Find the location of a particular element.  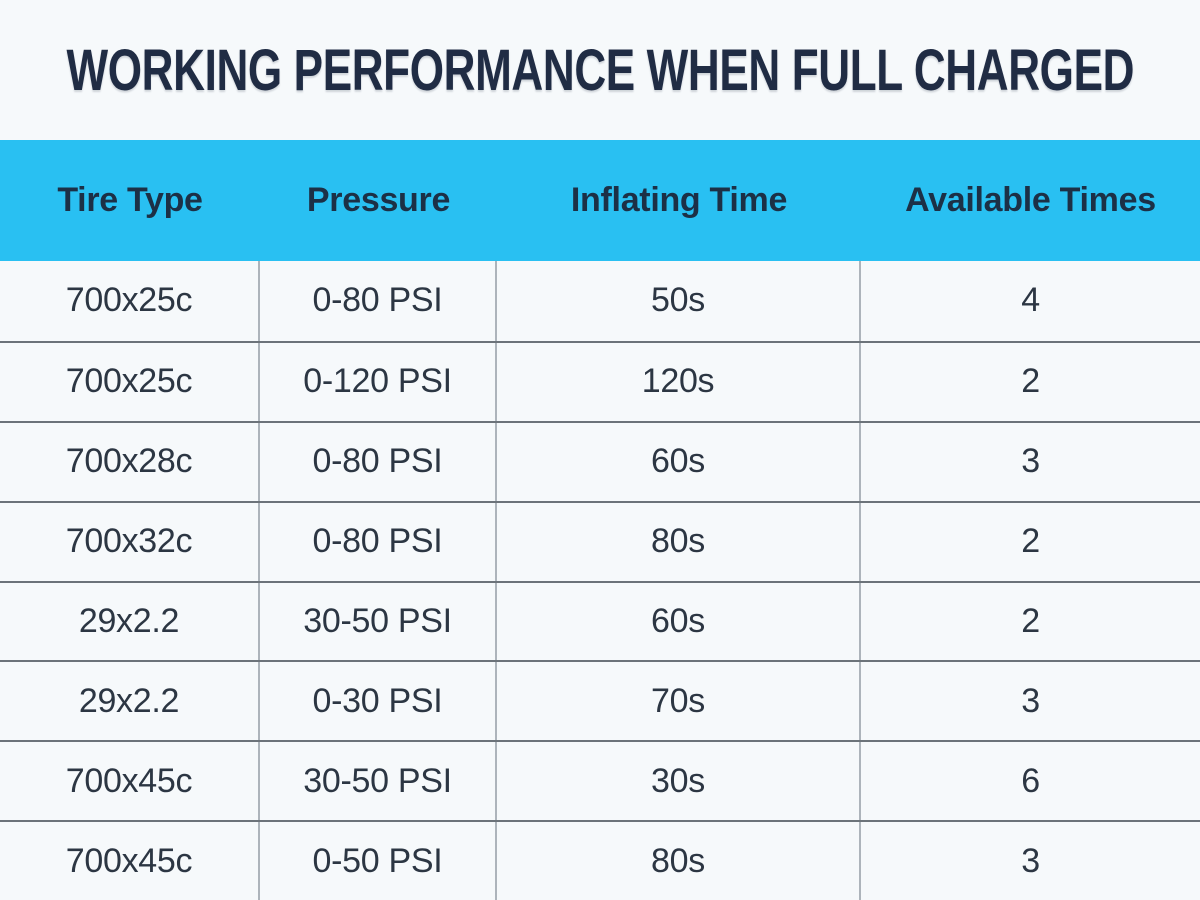

column-header-tire-type: Tire Type is located at coordinates (130, 200).